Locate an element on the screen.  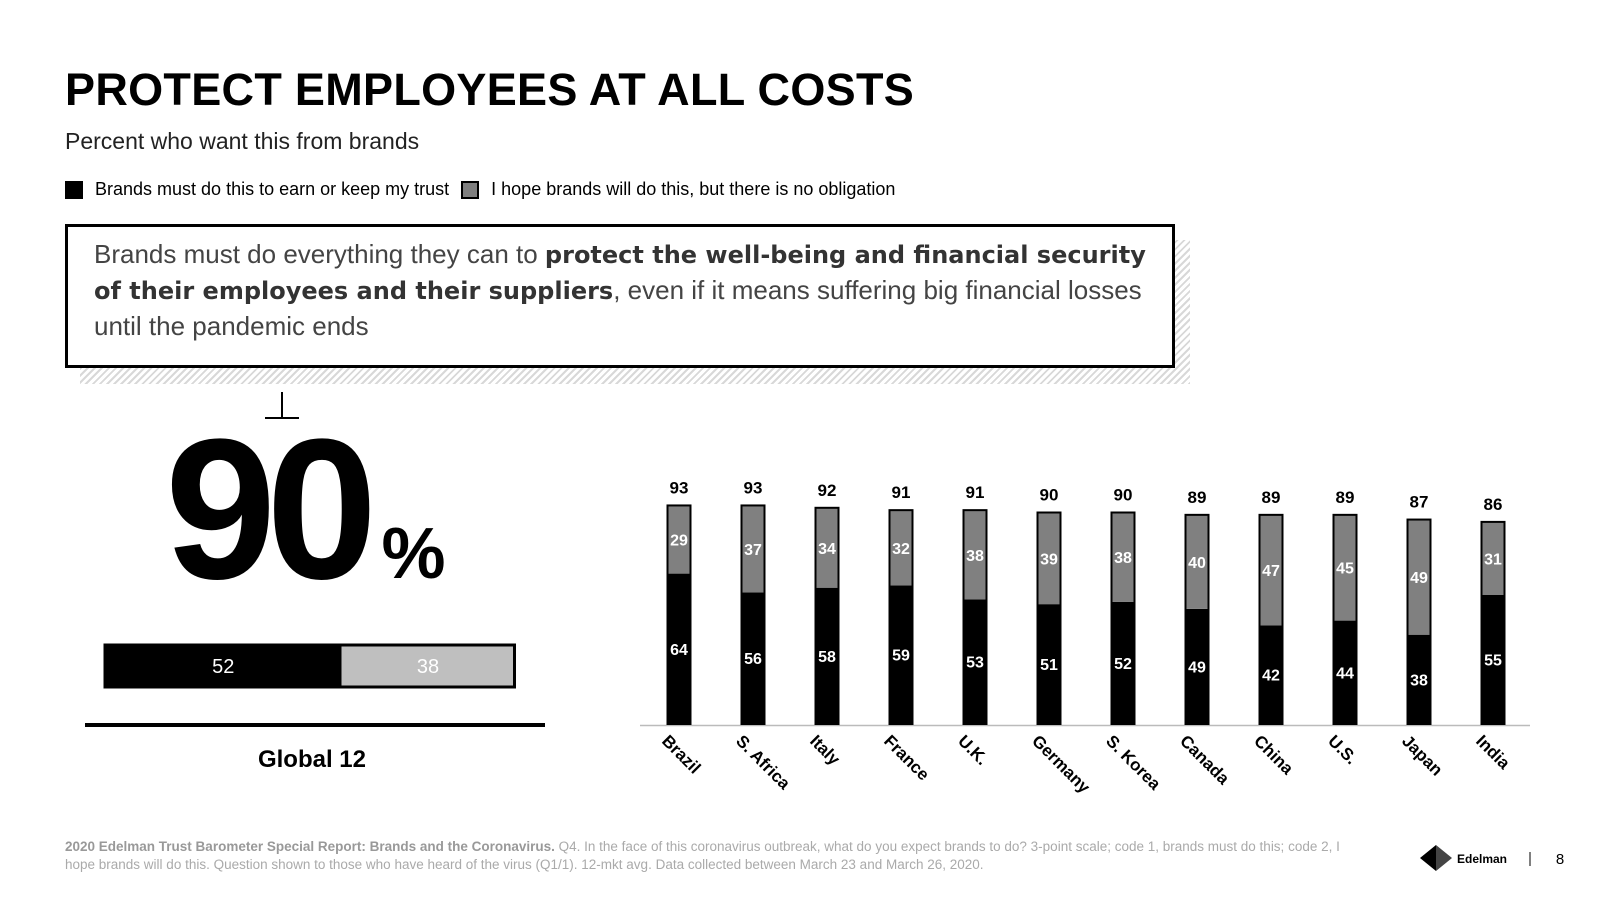
x-tick-label: Brazil is located at coordinates (681, 754).